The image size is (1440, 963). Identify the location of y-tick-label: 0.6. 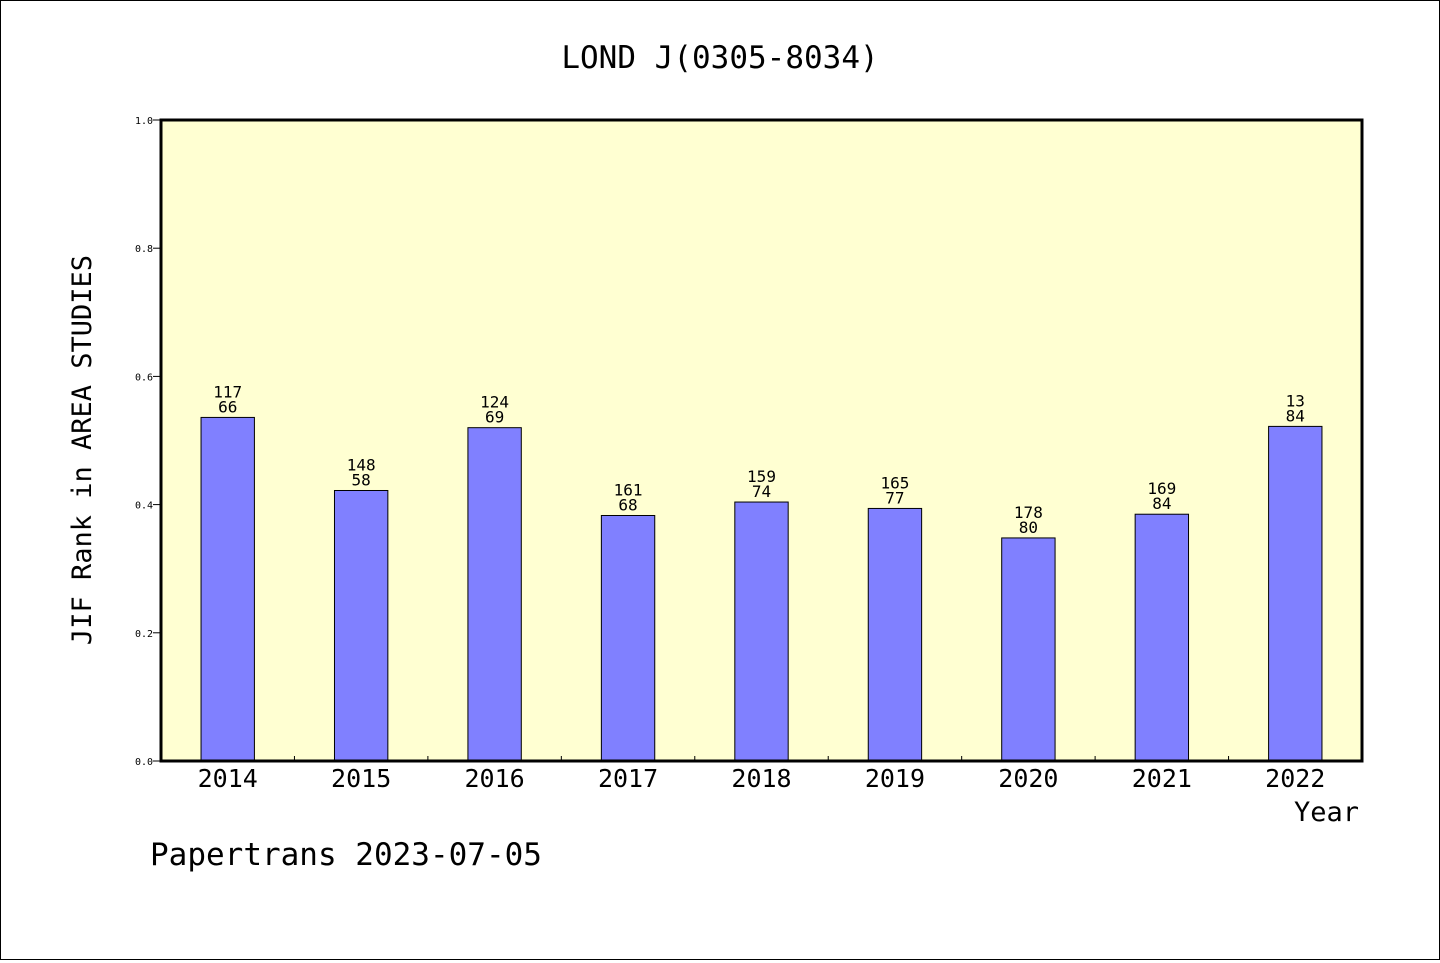
(144, 377).